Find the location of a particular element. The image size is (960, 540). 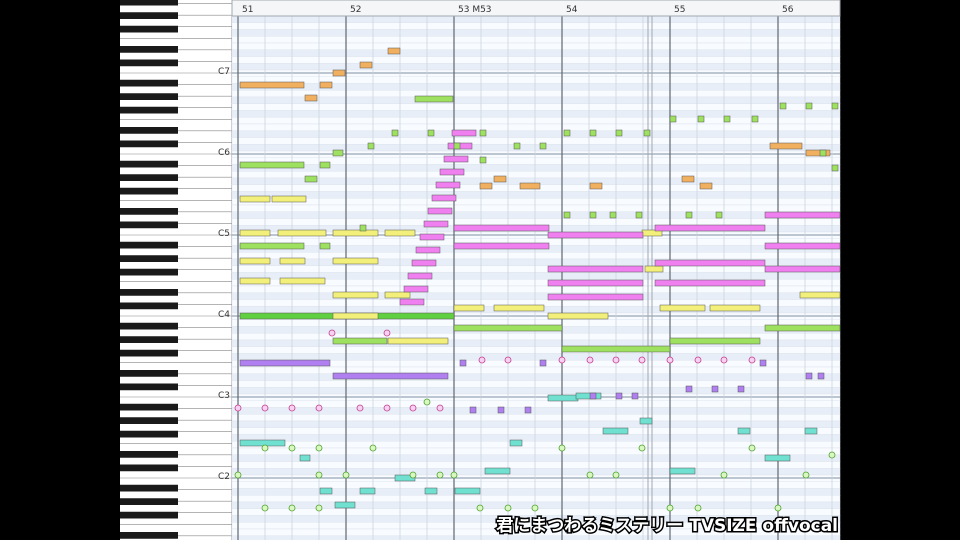

keyboard: C7 C6 C5 C4 C3 C2 is located at coordinates (176, 270).